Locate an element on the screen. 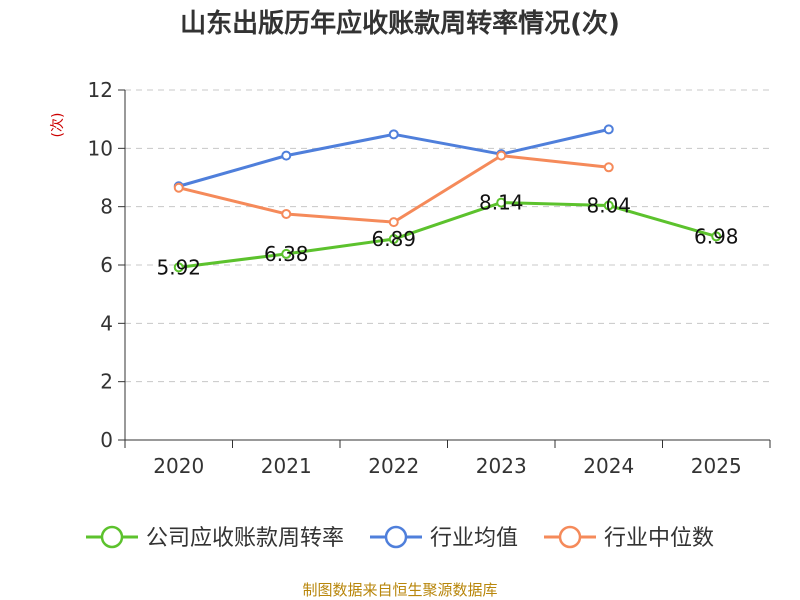 The height and width of the screenshot is (600, 800). legend-item-1: 行业均值 is located at coordinates (444, 538).